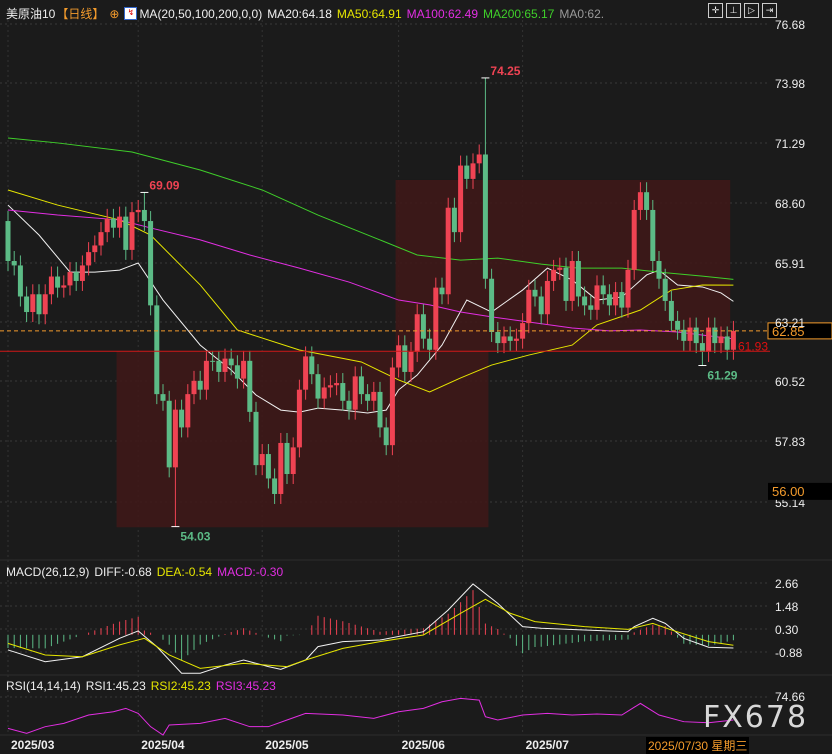  Describe the element at coordinates (769, 10) in the screenshot. I see `goto-end-icon: ⇥` at that location.